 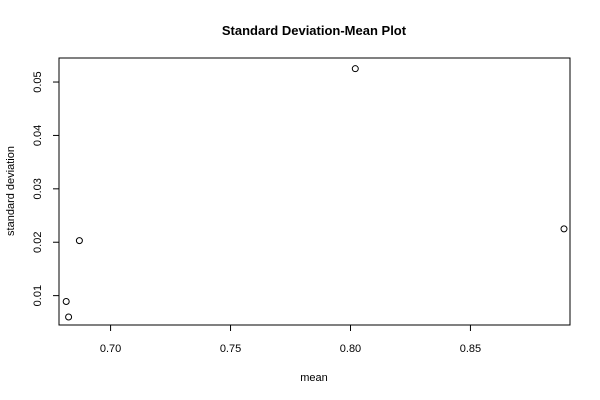 I want to click on x-tick-label: 0.85, so click(x=470, y=349).